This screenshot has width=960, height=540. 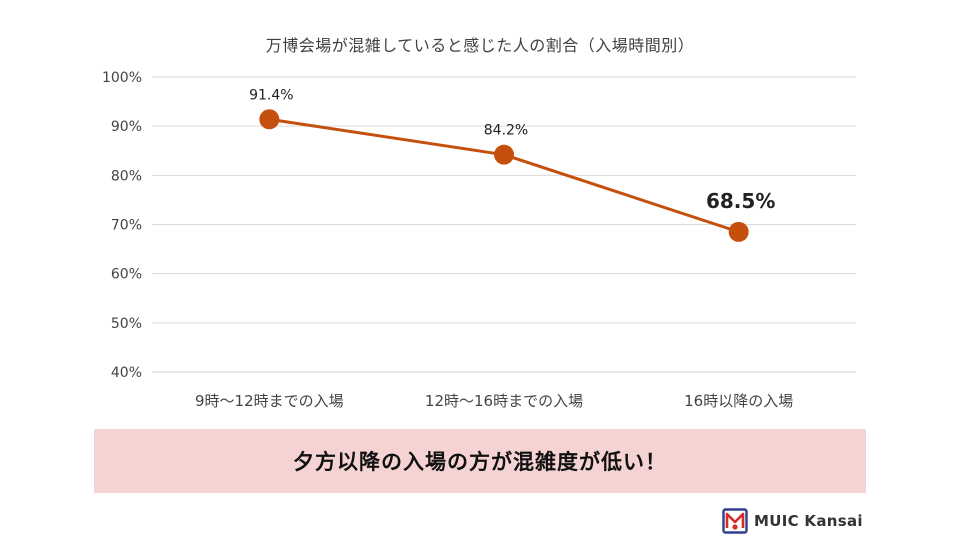 What do you see at coordinates (126, 127) in the screenshot?
I see `y-tick-label: 90%` at bounding box center [126, 127].